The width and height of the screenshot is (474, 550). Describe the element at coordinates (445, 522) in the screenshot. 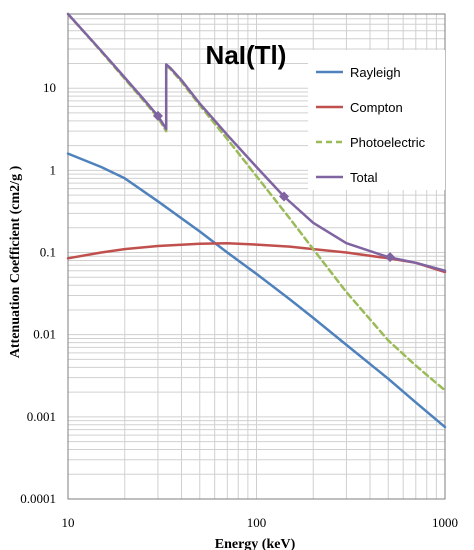

I see `x-tick-label: 1000` at that location.